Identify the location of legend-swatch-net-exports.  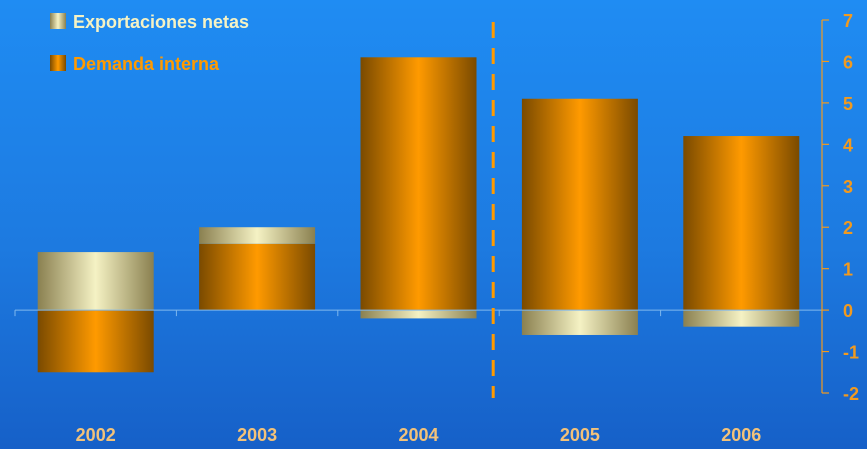
(58, 21).